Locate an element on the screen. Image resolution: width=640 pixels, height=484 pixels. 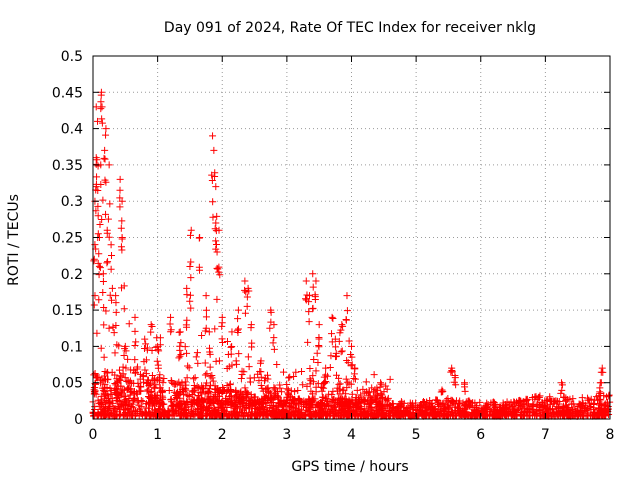
y-tick-label: 0.3 is located at coordinates (72, 202).